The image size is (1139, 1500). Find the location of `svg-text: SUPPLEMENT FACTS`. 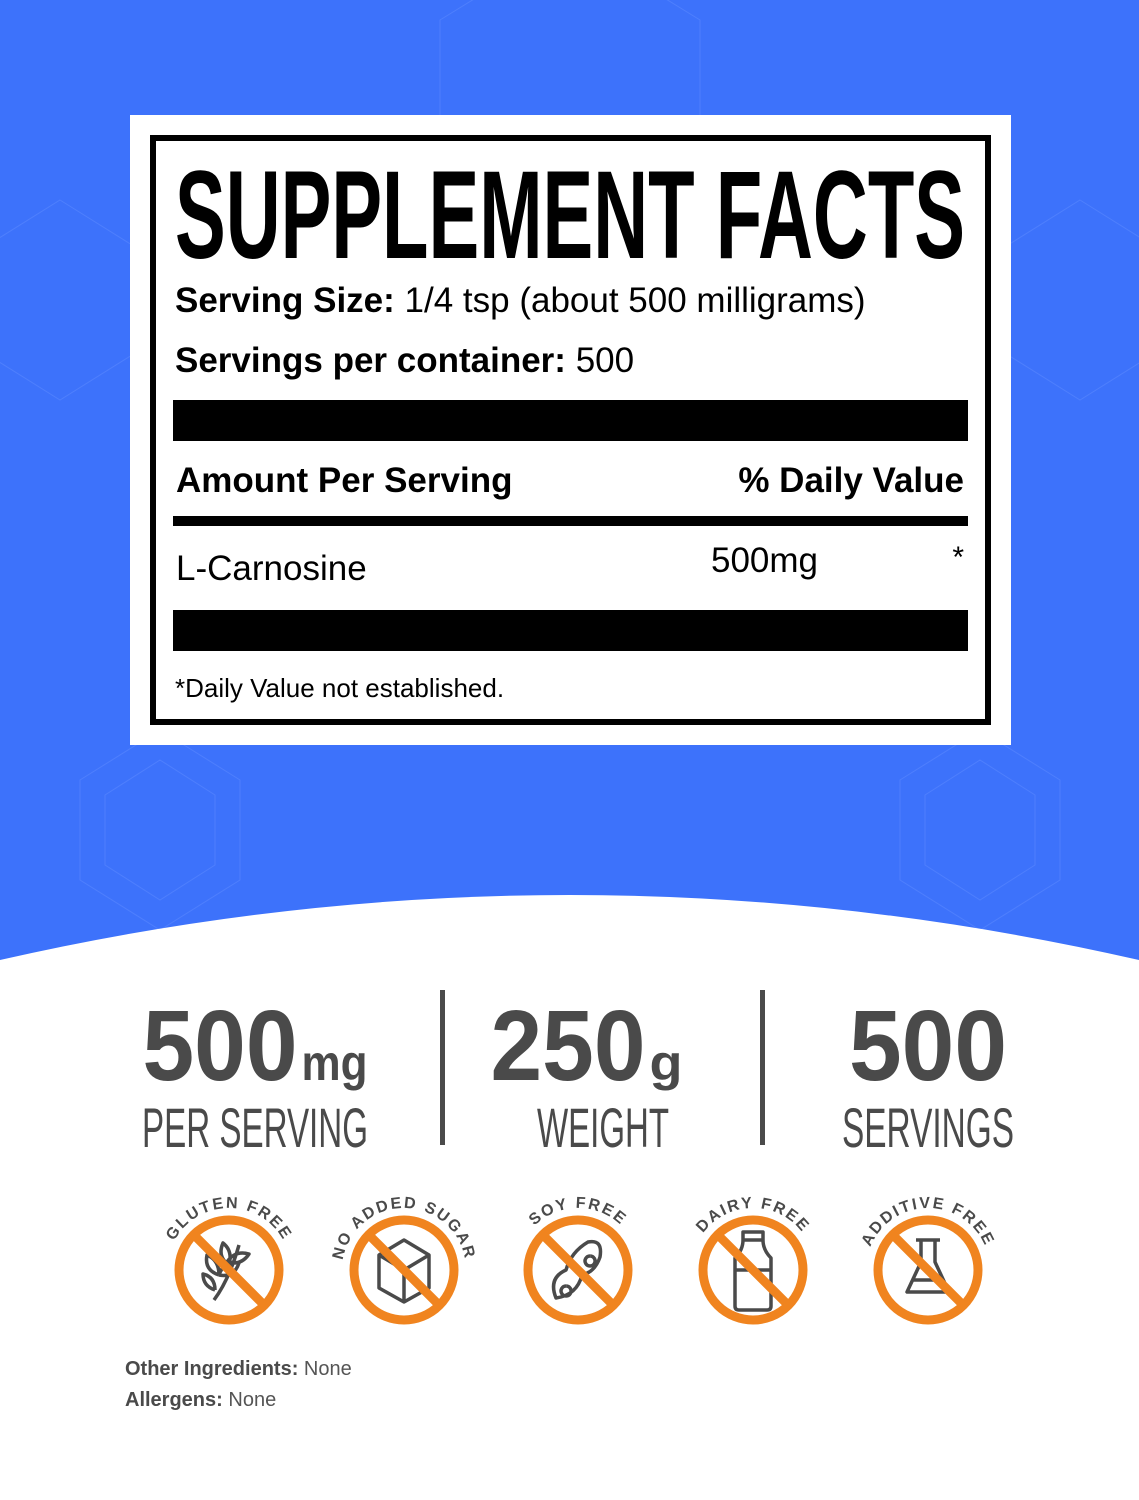

svg-text: SUPPLEMENT FACTS is located at coordinates (570, 213).